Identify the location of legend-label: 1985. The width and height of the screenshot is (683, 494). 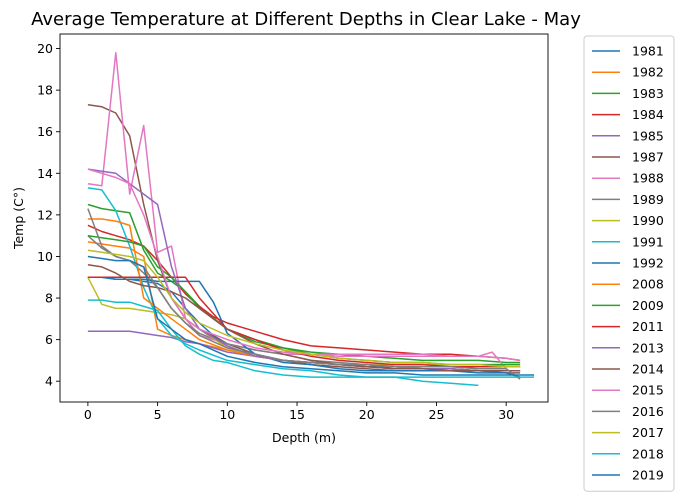
(648, 135).